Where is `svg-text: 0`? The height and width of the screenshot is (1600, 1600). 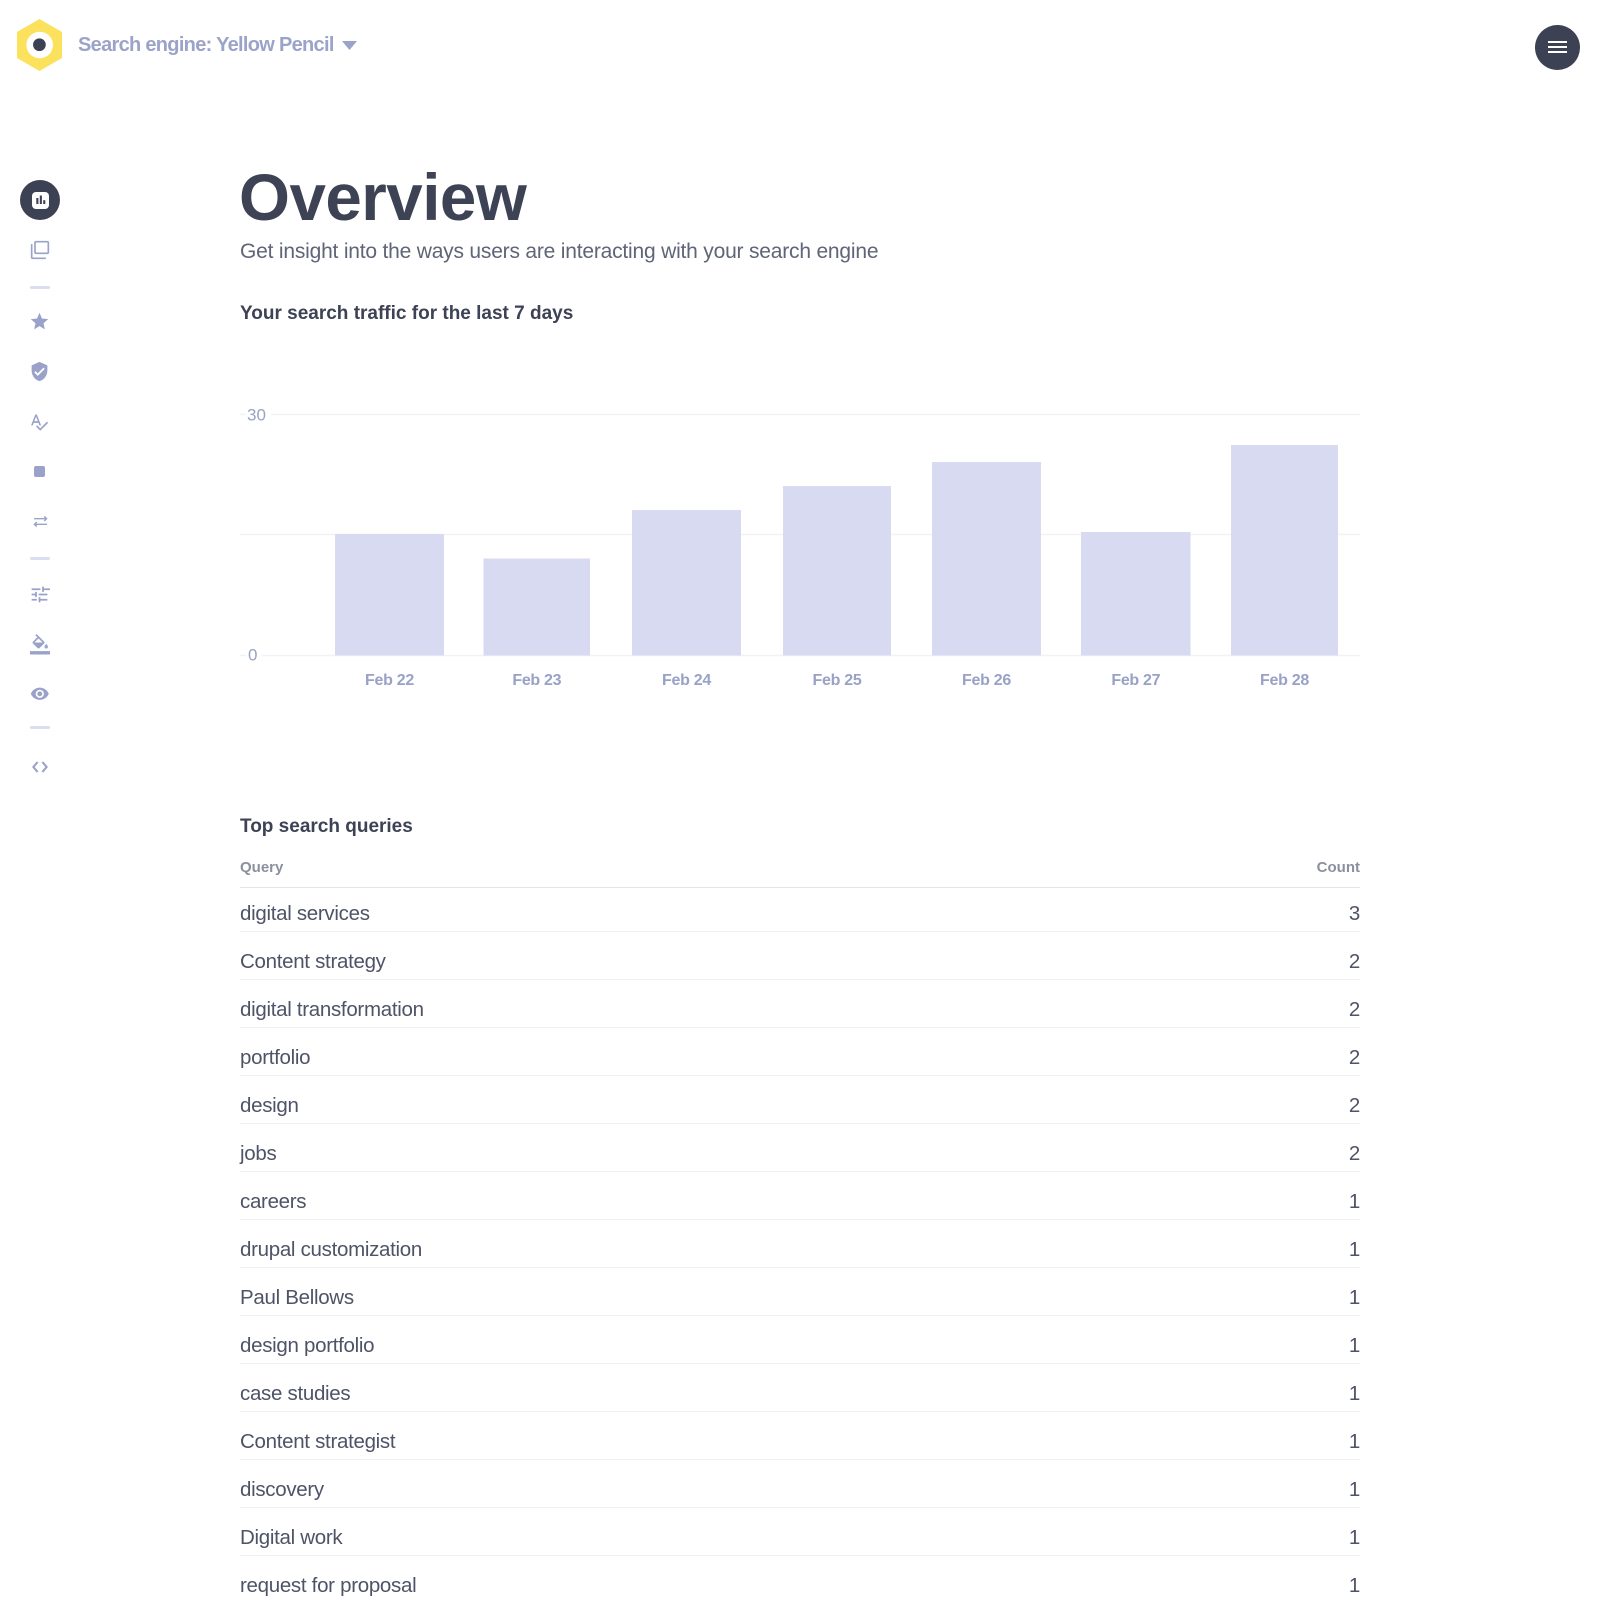
svg-text: 0 is located at coordinates (252, 655).